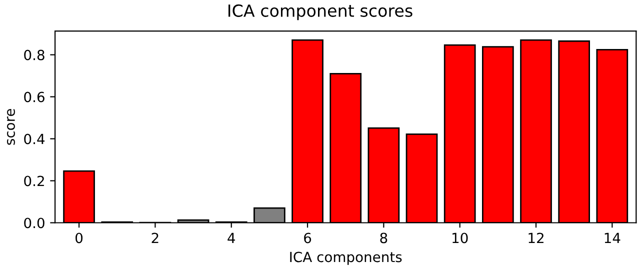 Image resolution: width=640 pixels, height=270 pixels. What do you see at coordinates (79, 238) in the screenshot?
I see `x-tick-label: 0` at bounding box center [79, 238].